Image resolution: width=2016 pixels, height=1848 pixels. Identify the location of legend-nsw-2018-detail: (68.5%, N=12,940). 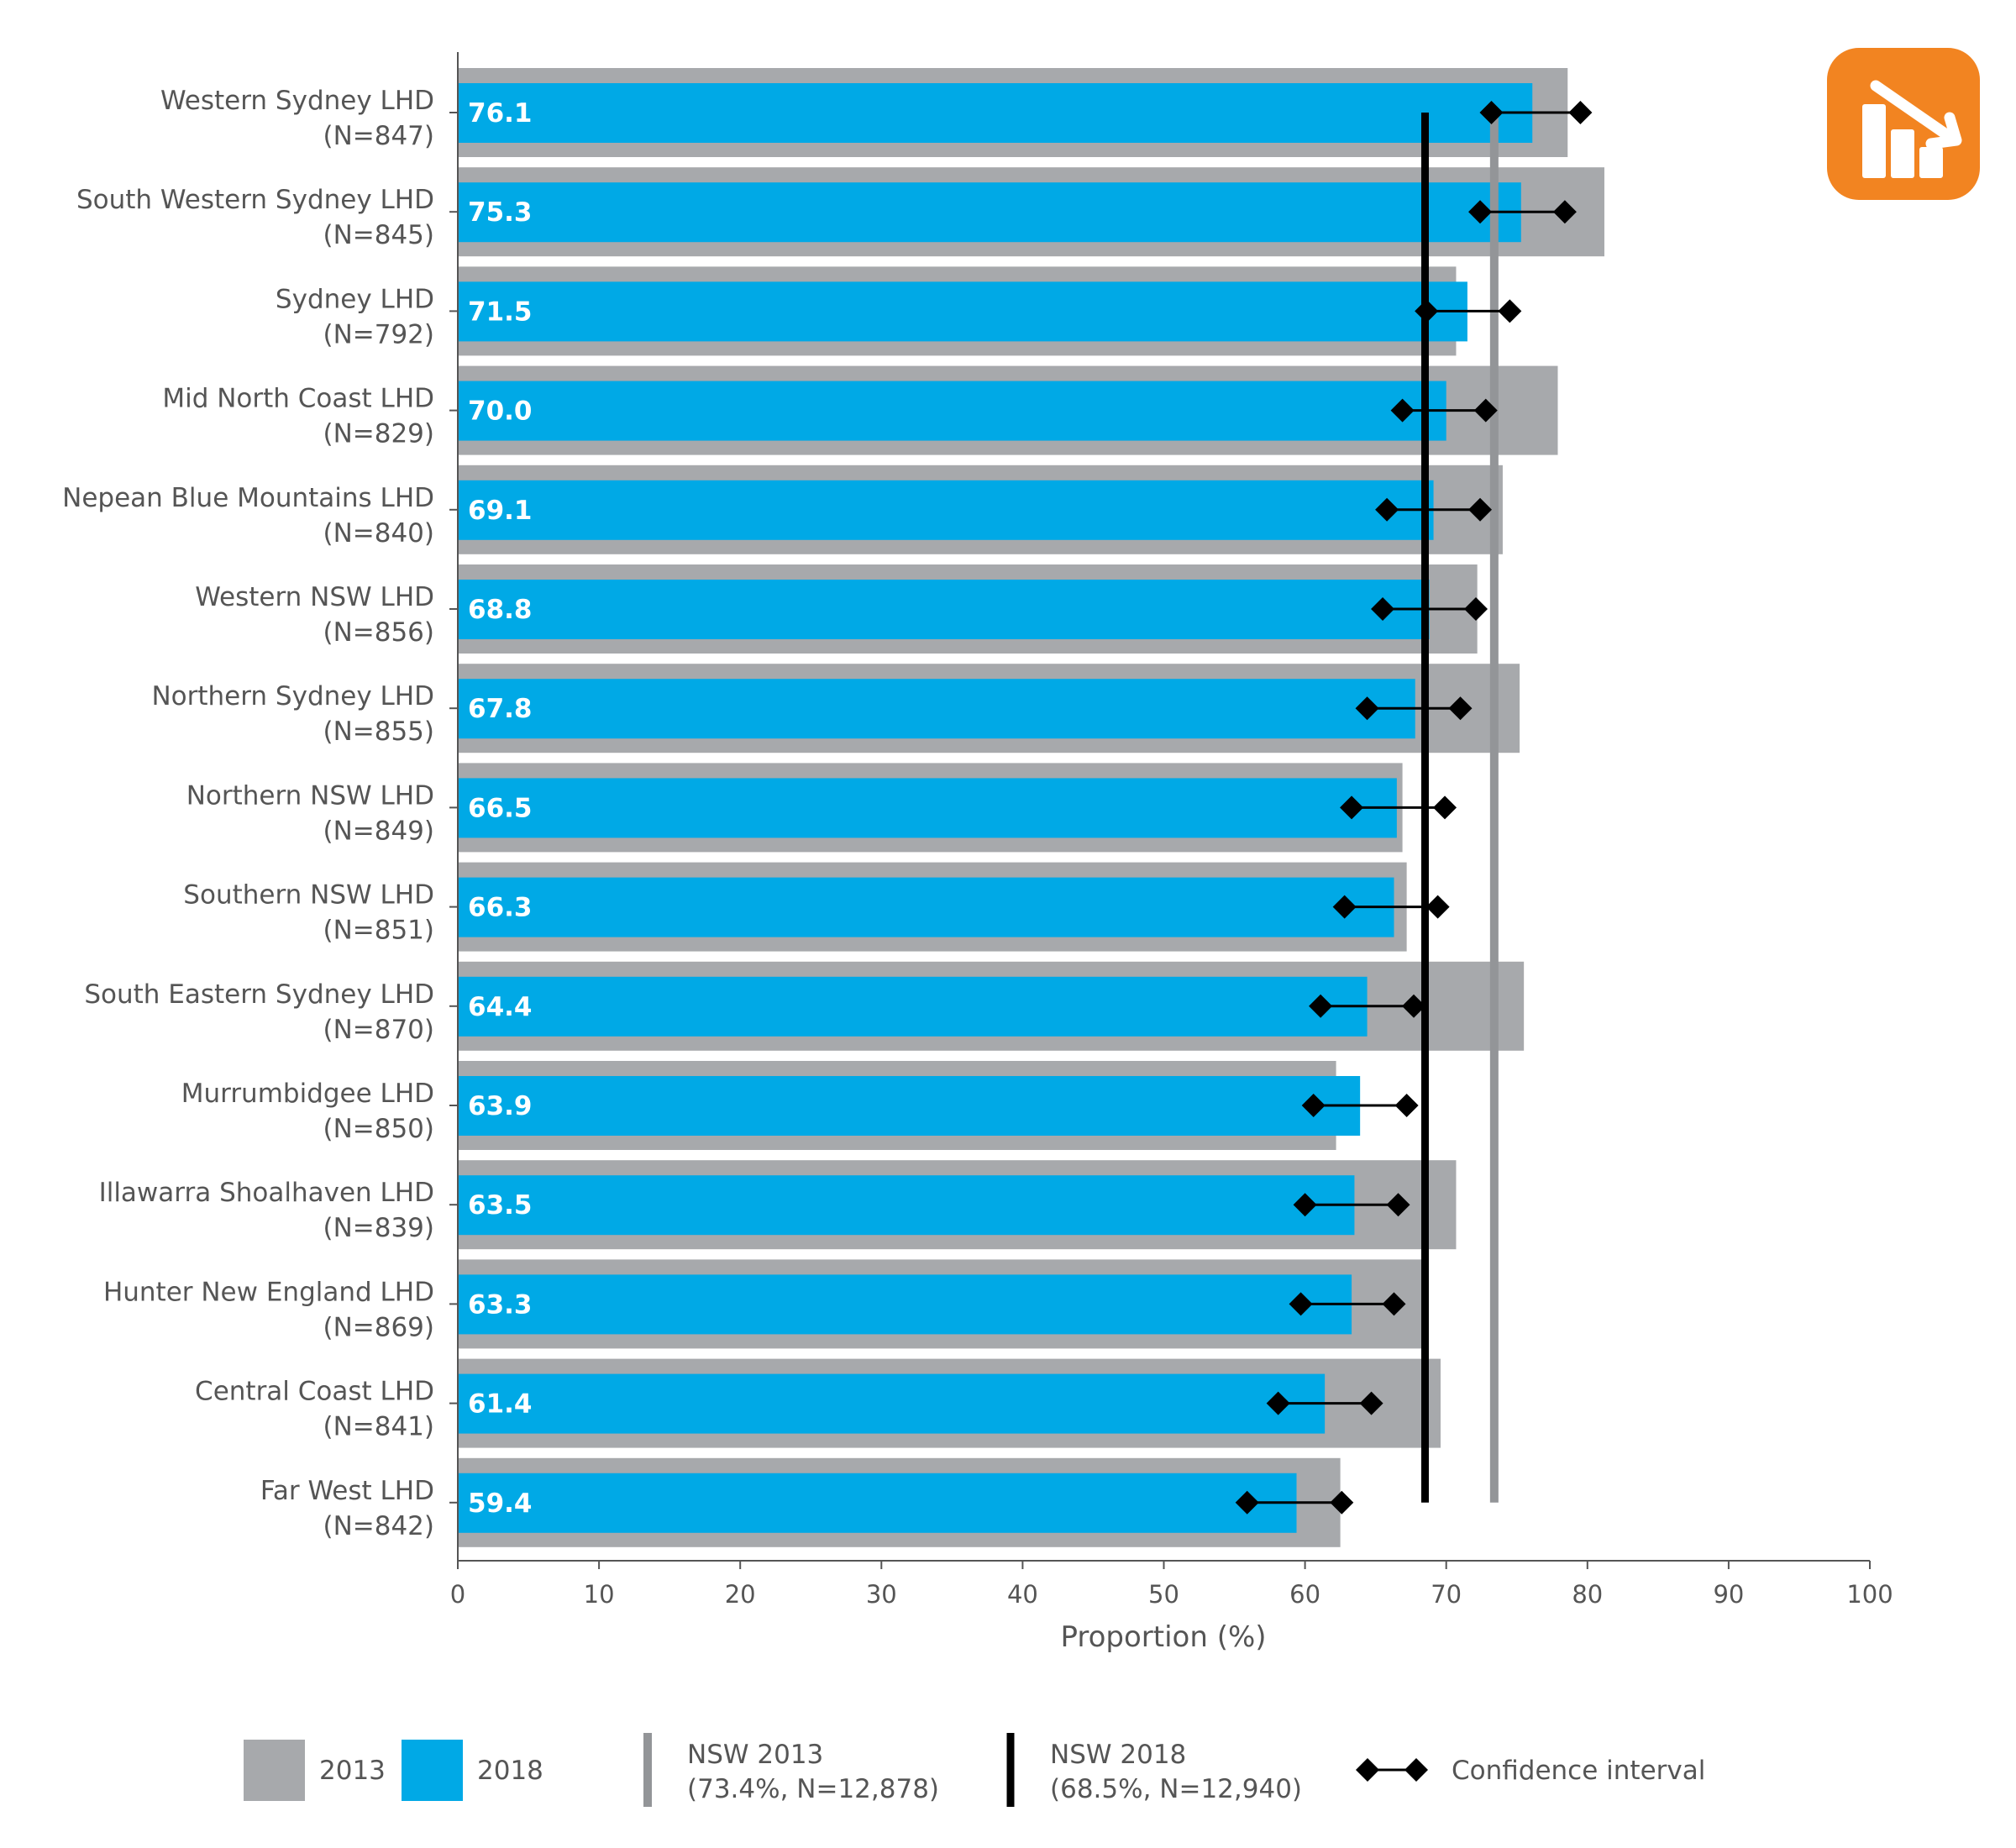
(1176, 1789).